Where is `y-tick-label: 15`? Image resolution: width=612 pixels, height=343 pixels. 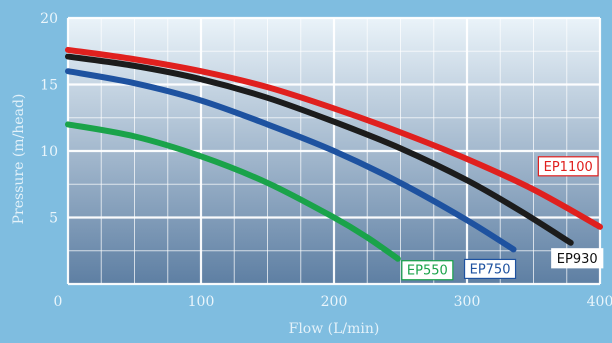
y-tick-label: 15 is located at coordinates (49, 86).